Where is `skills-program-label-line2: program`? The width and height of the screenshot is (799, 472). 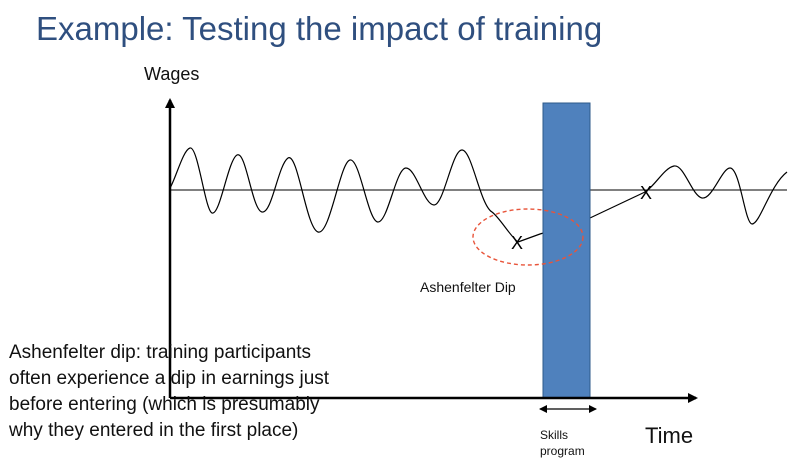 skills-program-label-line2: program is located at coordinates (562, 450).